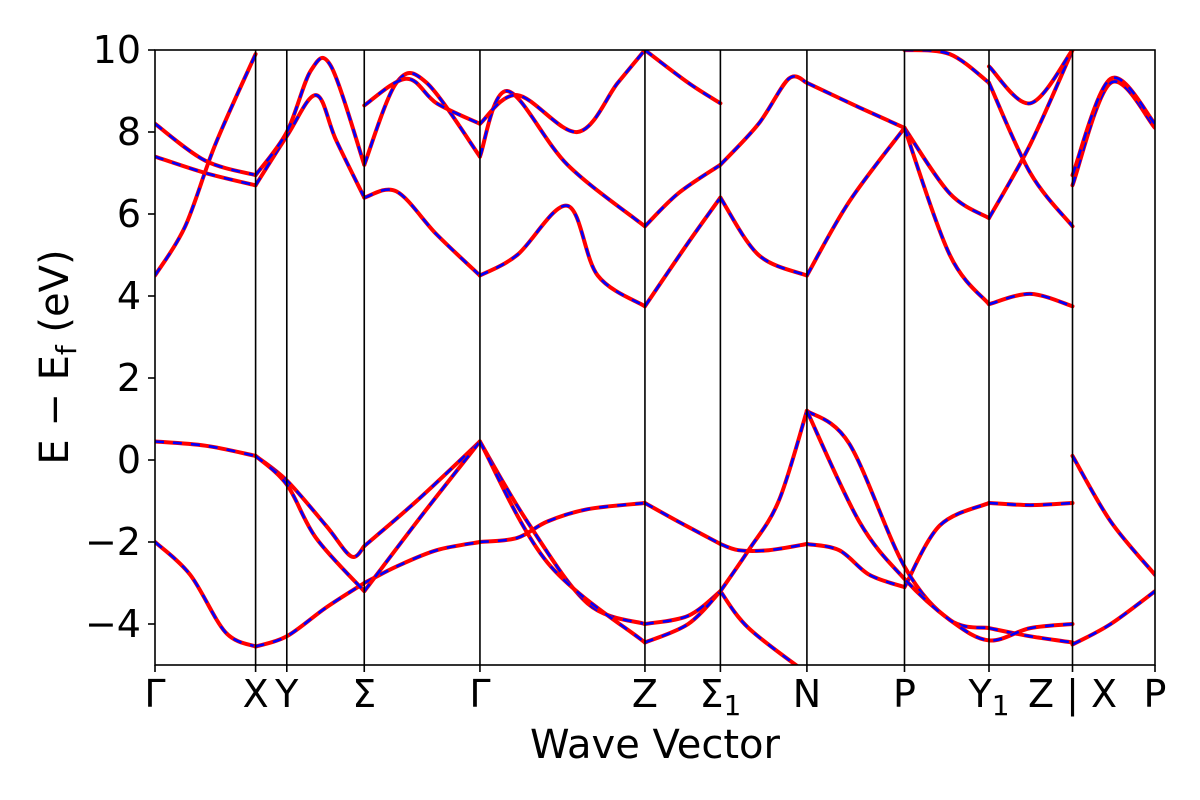 The image size is (1200, 800). What do you see at coordinates (55, 410) in the screenshot?
I see `y-axis-label-main: E − E` at bounding box center [55, 410].